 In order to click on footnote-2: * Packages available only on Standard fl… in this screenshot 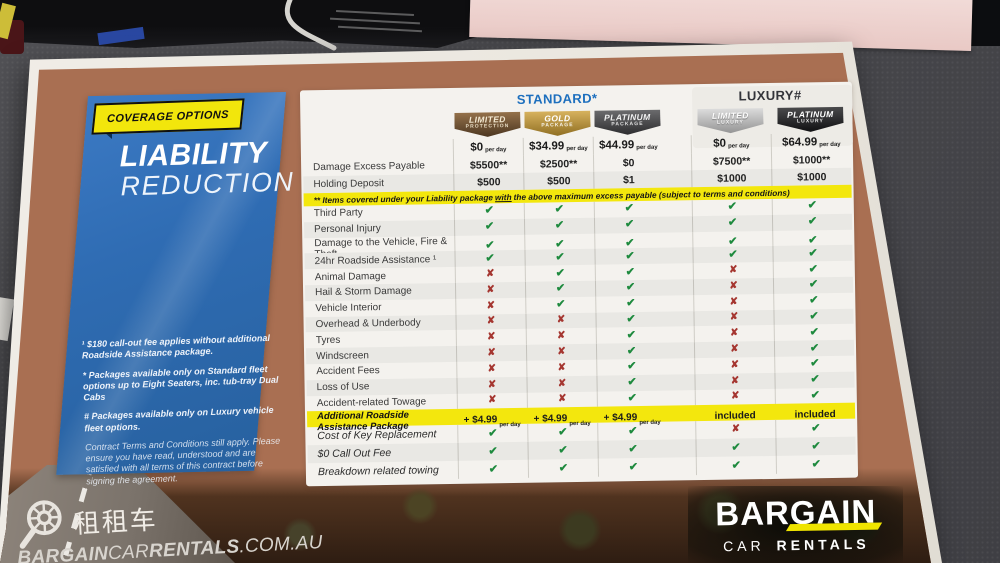, I will do `click(180, 383)`.